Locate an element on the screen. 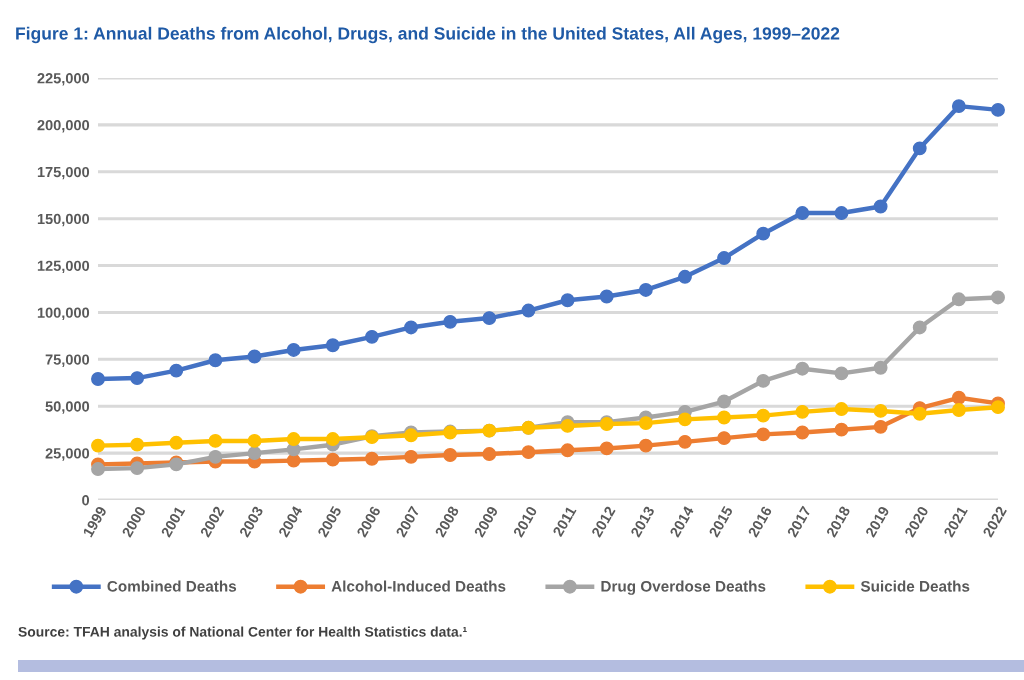 The width and height of the screenshot is (1024, 680). y-tick-label: 150,000 is located at coordinates (63, 220).